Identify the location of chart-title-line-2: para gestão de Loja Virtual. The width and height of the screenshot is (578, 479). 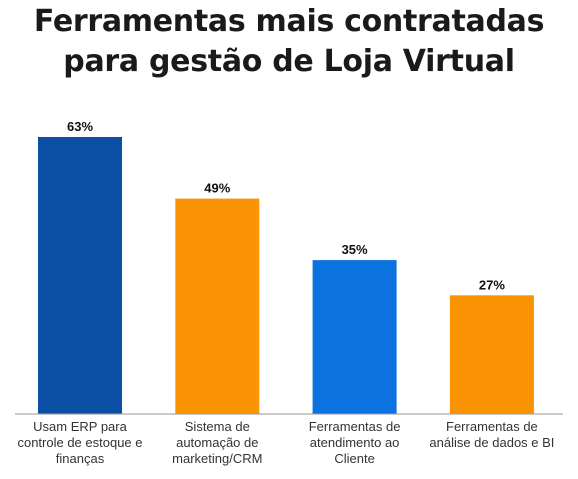
(289, 61).